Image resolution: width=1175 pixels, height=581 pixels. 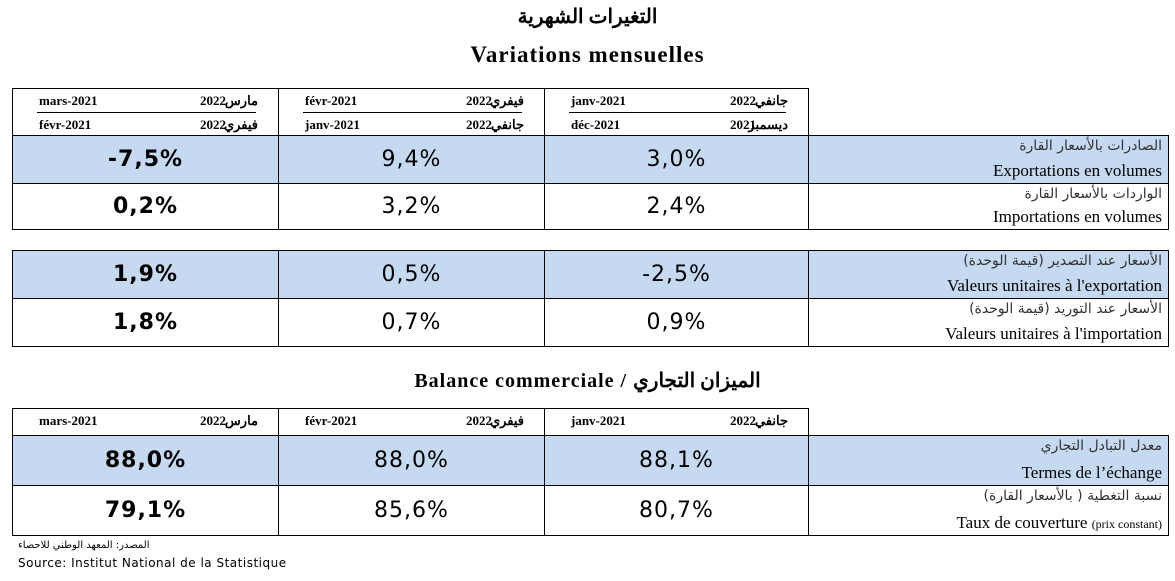 What do you see at coordinates (411, 510) in the screenshot?
I see `value-cell: 85,6%` at bounding box center [411, 510].